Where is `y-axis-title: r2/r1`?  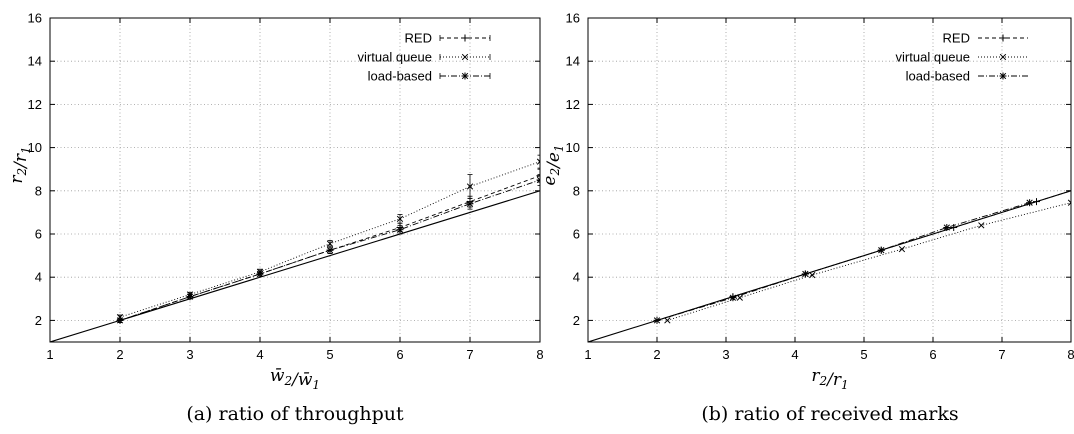
y-axis-title: r2/r1 is located at coordinates (20, 164).